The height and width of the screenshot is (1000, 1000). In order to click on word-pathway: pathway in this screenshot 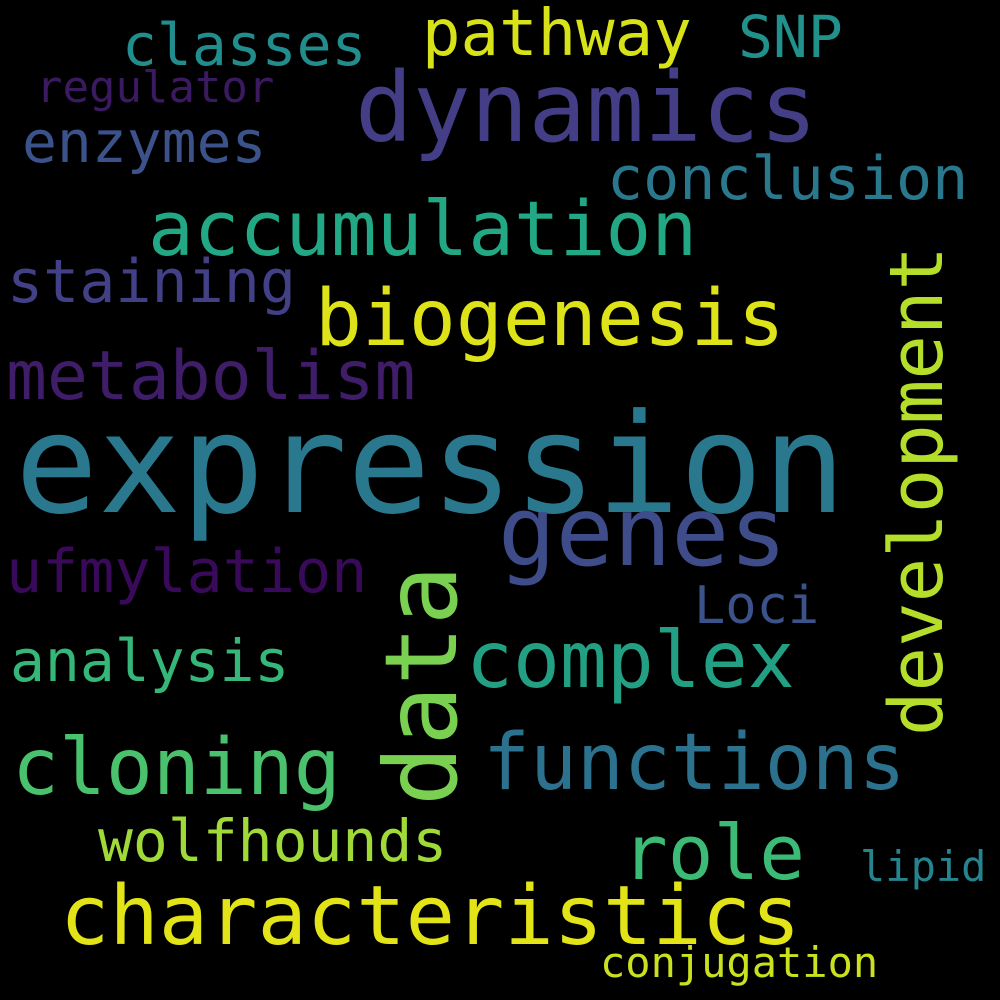, I will do `click(557, 35)`.